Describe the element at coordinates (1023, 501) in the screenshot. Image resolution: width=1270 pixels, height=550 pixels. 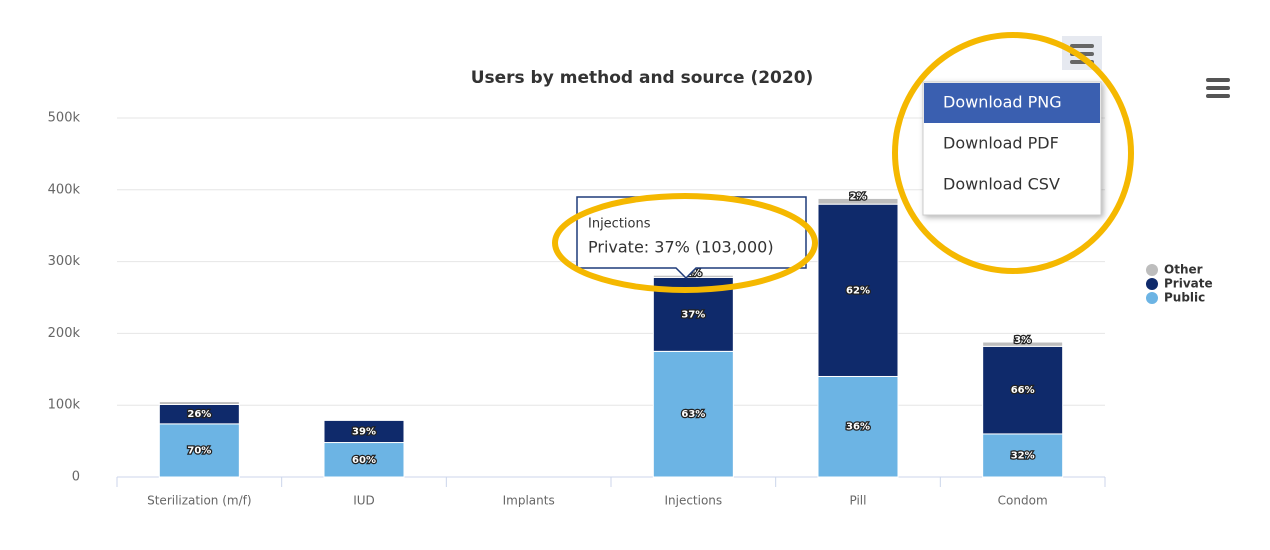
I see `x-tick-label: Condom` at that location.